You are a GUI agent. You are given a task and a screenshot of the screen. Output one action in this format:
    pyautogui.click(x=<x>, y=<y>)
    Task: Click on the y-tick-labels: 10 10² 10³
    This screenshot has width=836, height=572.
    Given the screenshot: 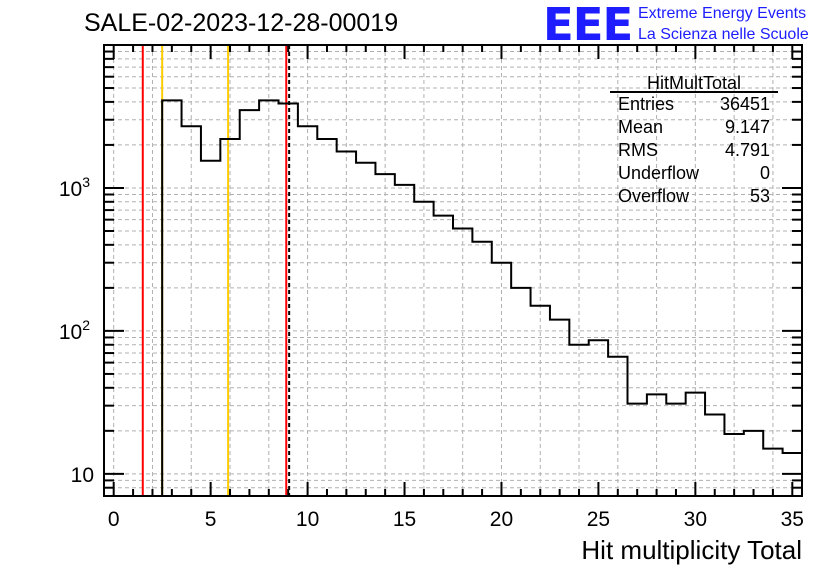 What is the action you would take?
    pyautogui.click(x=76, y=330)
    